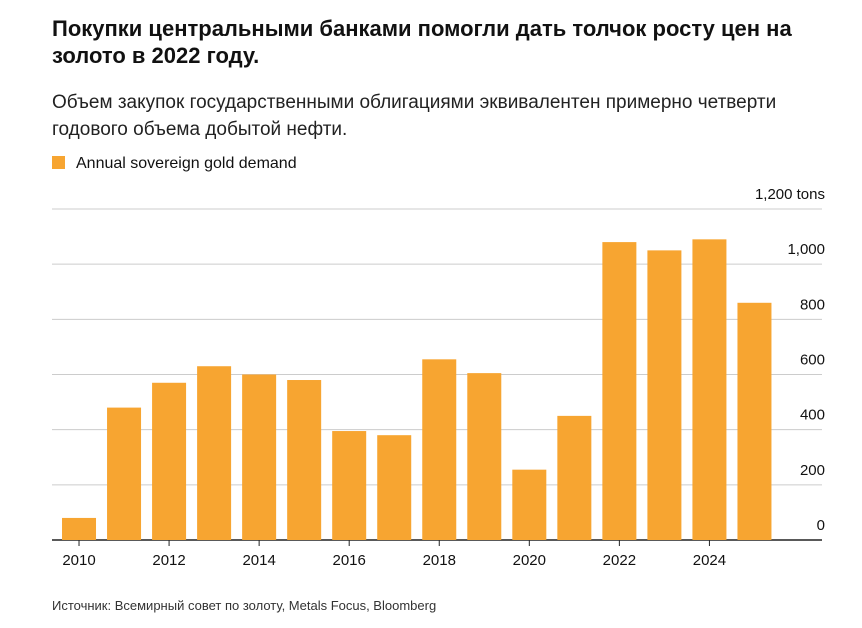 The image size is (862, 628). What do you see at coordinates (812, 415) in the screenshot?
I see `y-tick-label: 400` at bounding box center [812, 415].